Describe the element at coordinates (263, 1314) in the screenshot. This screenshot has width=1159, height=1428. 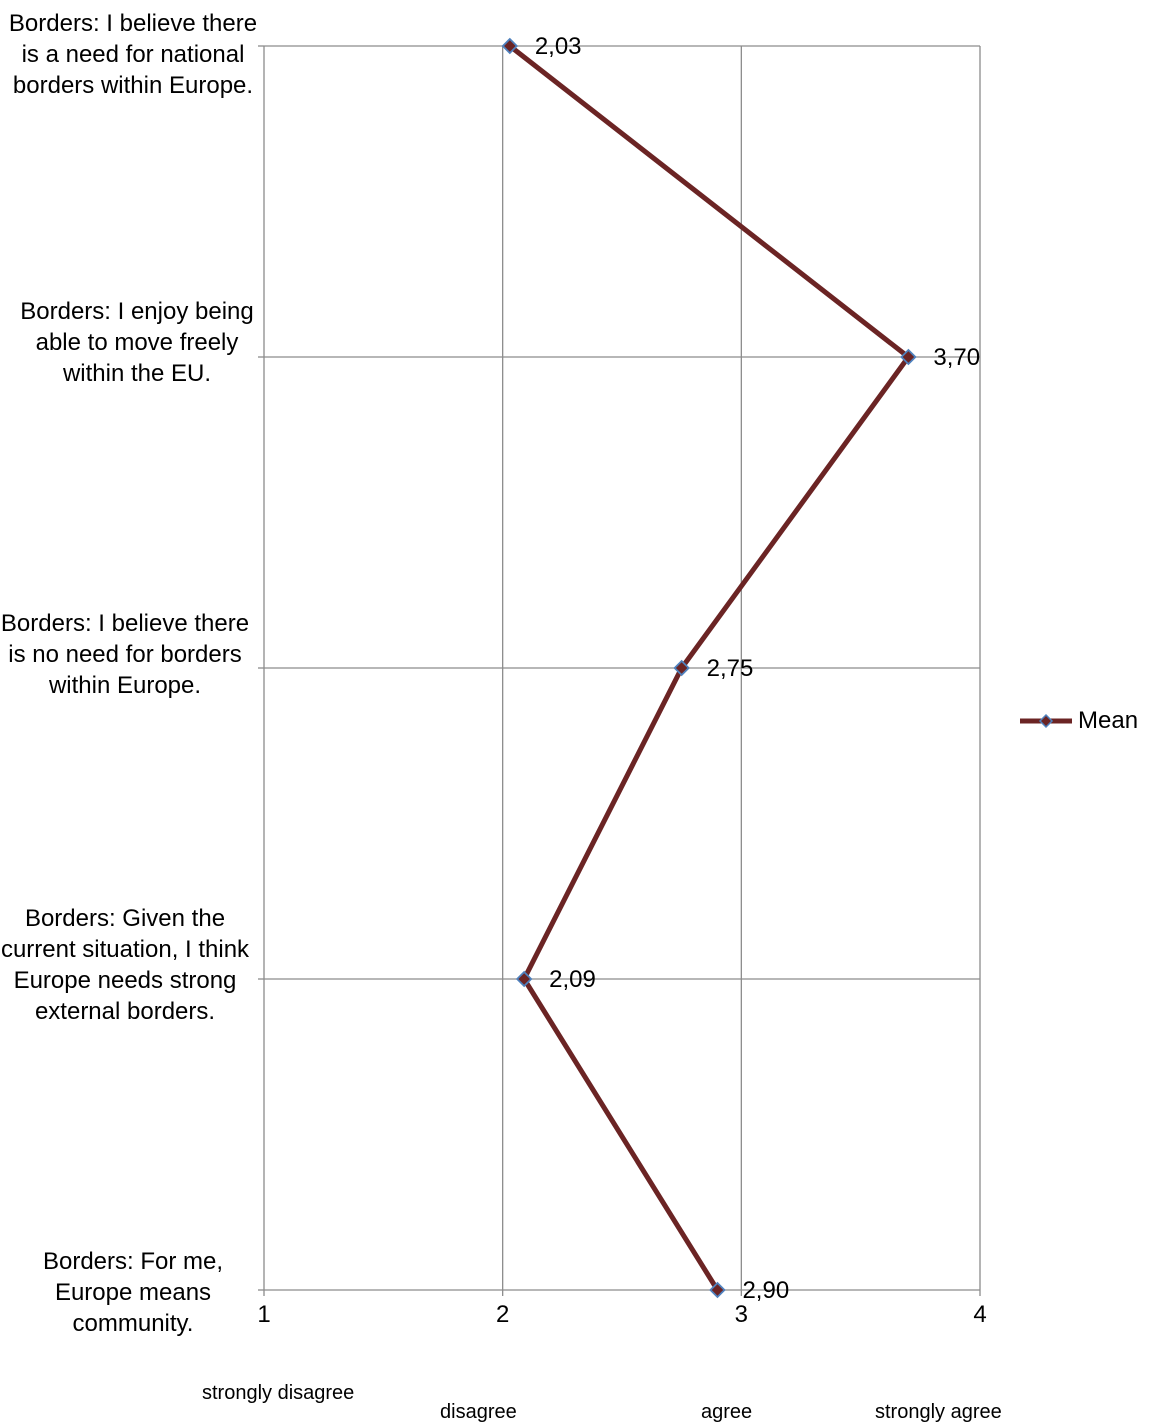
I see `x-tick-label: 1` at that location.